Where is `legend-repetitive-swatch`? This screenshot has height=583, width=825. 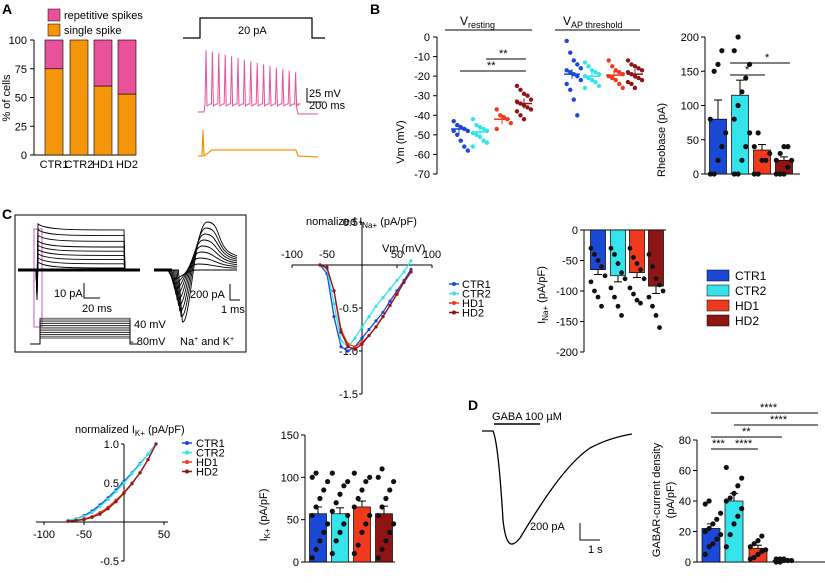
legend-repetitive-swatch is located at coordinates (54, 15).